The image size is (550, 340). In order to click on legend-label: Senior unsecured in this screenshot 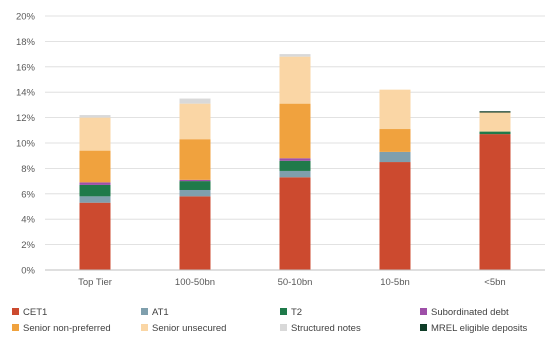, I will do `click(189, 328)`.